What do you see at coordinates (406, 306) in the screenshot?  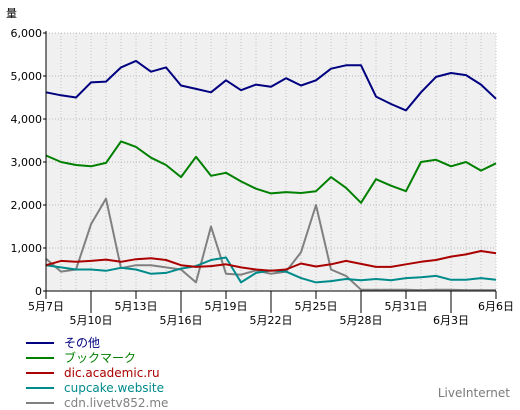 I see `x-tick-label: 5月31日` at bounding box center [406, 306].